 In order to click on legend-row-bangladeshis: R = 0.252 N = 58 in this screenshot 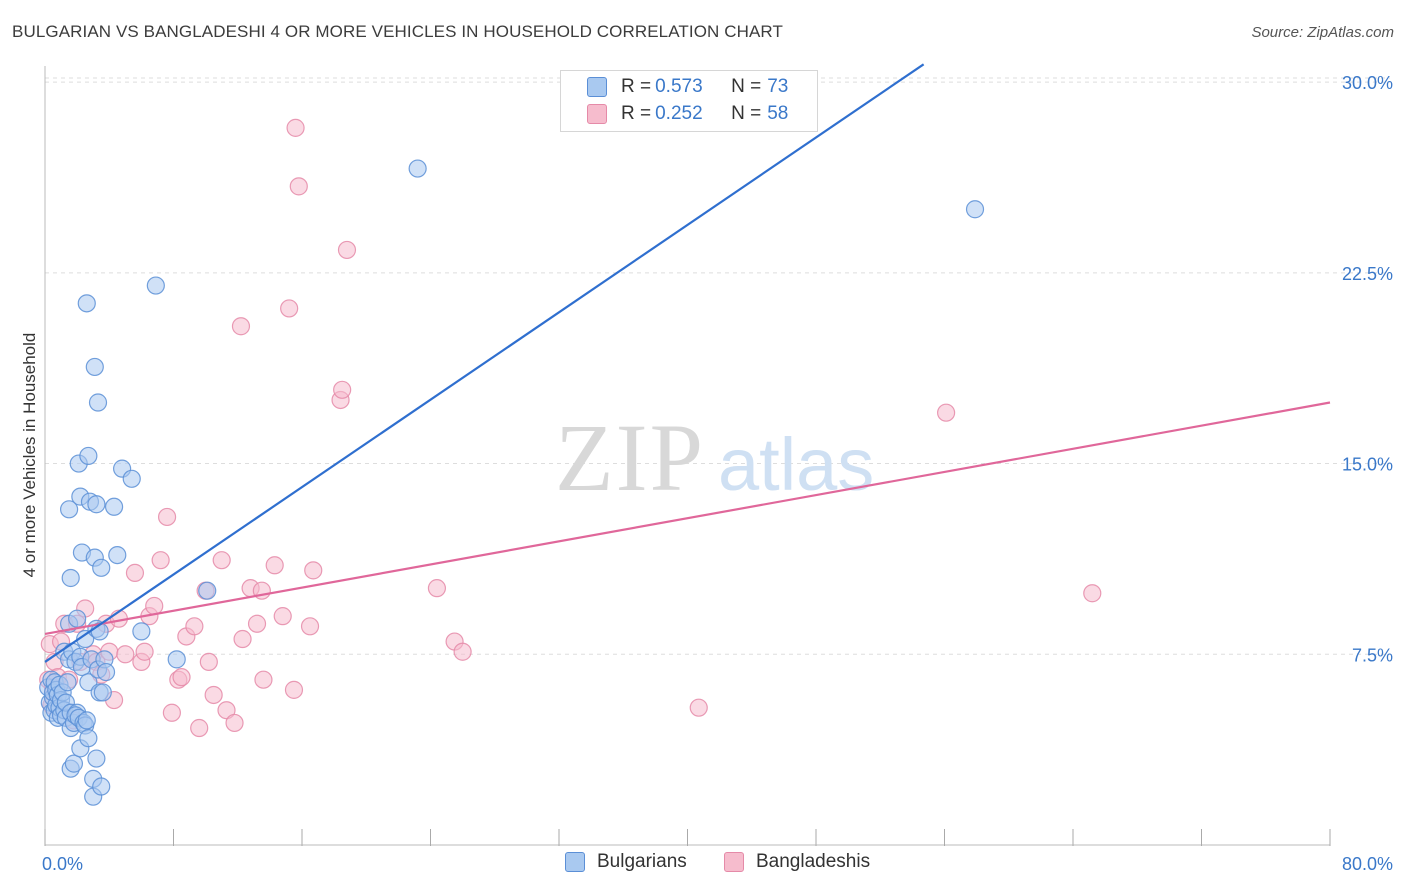, I will do `click(687, 114)`.